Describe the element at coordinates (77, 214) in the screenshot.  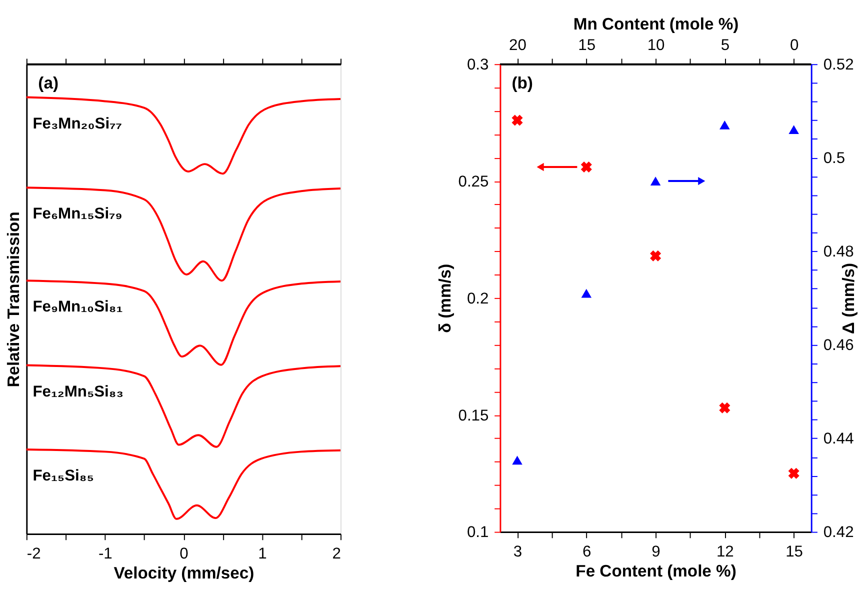
I see `annotation: Fe₆Mn₁₅Si₇₉` at that location.